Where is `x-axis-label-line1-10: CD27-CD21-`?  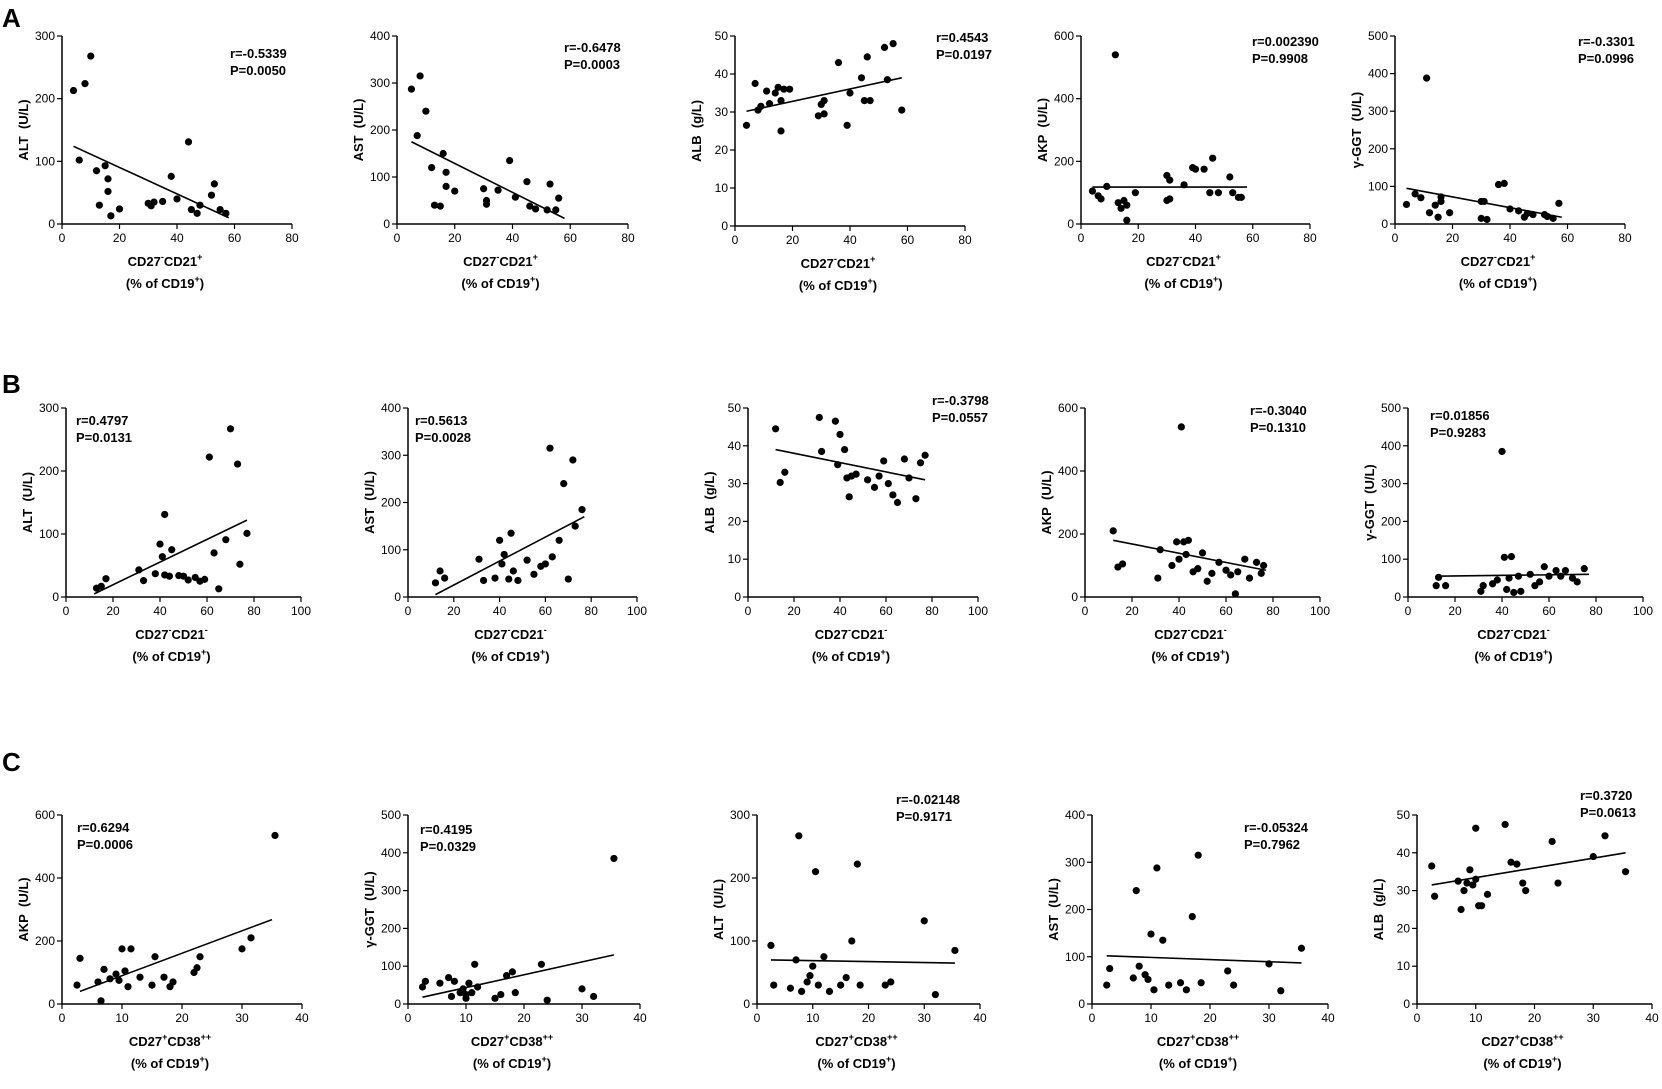 x-axis-label-line1-10: CD27-CD21- is located at coordinates (1513, 633).